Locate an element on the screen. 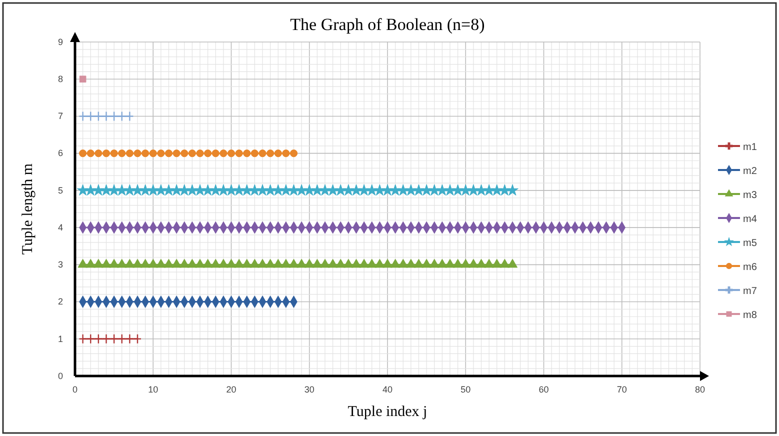 This screenshot has width=779, height=436. y-tick-label: 0 is located at coordinates (60, 375).